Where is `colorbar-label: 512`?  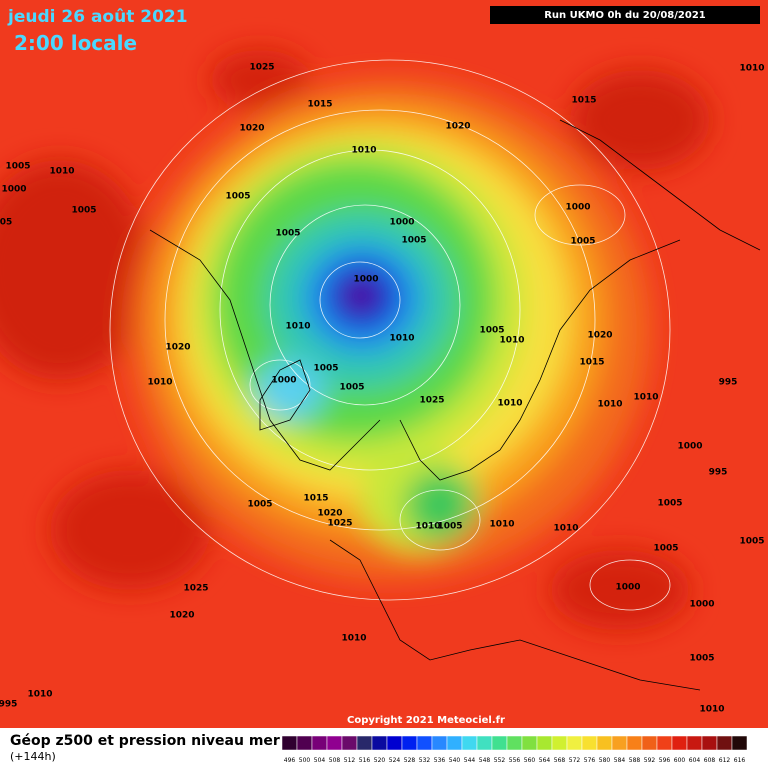 colorbar-label: 512 is located at coordinates (350, 760).